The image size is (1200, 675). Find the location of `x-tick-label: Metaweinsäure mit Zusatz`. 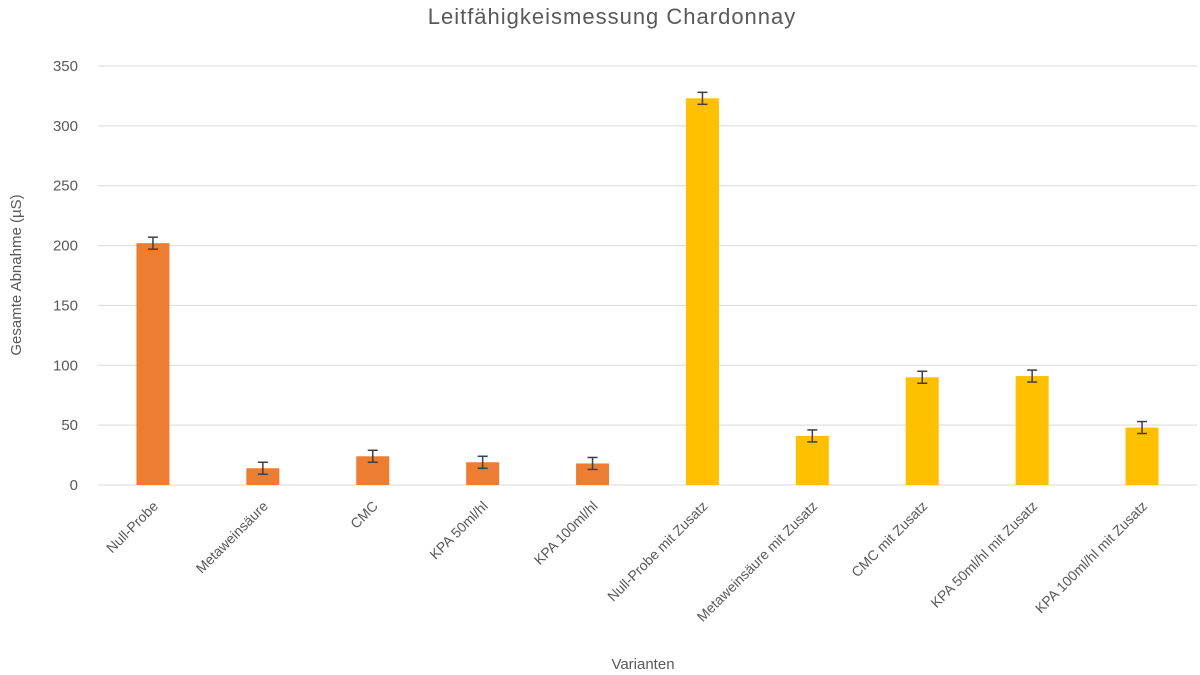

x-tick-label: Metaweinsäure mit Zusatz is located at coordinates (757, 561).